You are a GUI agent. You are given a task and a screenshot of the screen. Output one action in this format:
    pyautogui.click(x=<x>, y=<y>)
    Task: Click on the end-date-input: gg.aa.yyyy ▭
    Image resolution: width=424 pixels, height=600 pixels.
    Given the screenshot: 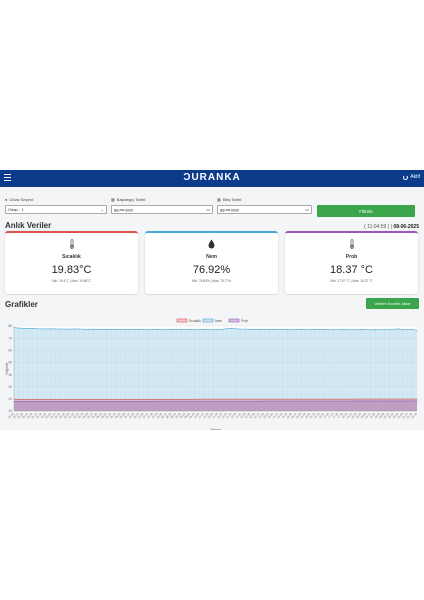 What is the action you would take?
    pyautogui.click(x=264, y=209)
    